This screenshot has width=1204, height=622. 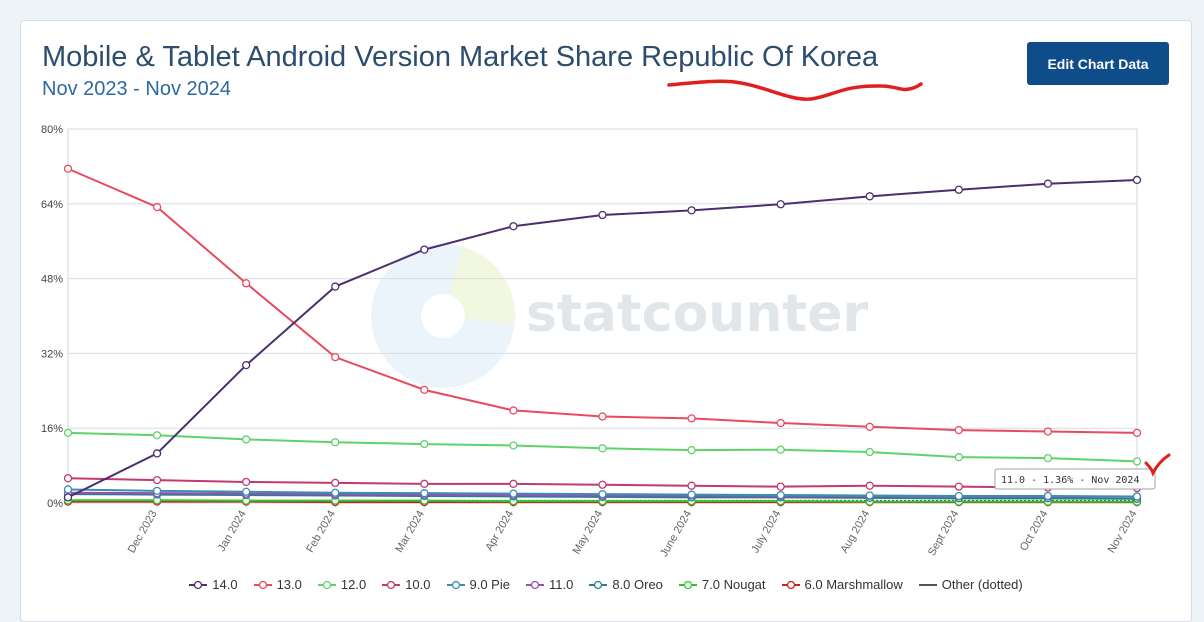 What do you see at coordinates (943, 533) in the screenshot?
I see `x-tick-label: Sept 2024` at bounding box center [943, 533].